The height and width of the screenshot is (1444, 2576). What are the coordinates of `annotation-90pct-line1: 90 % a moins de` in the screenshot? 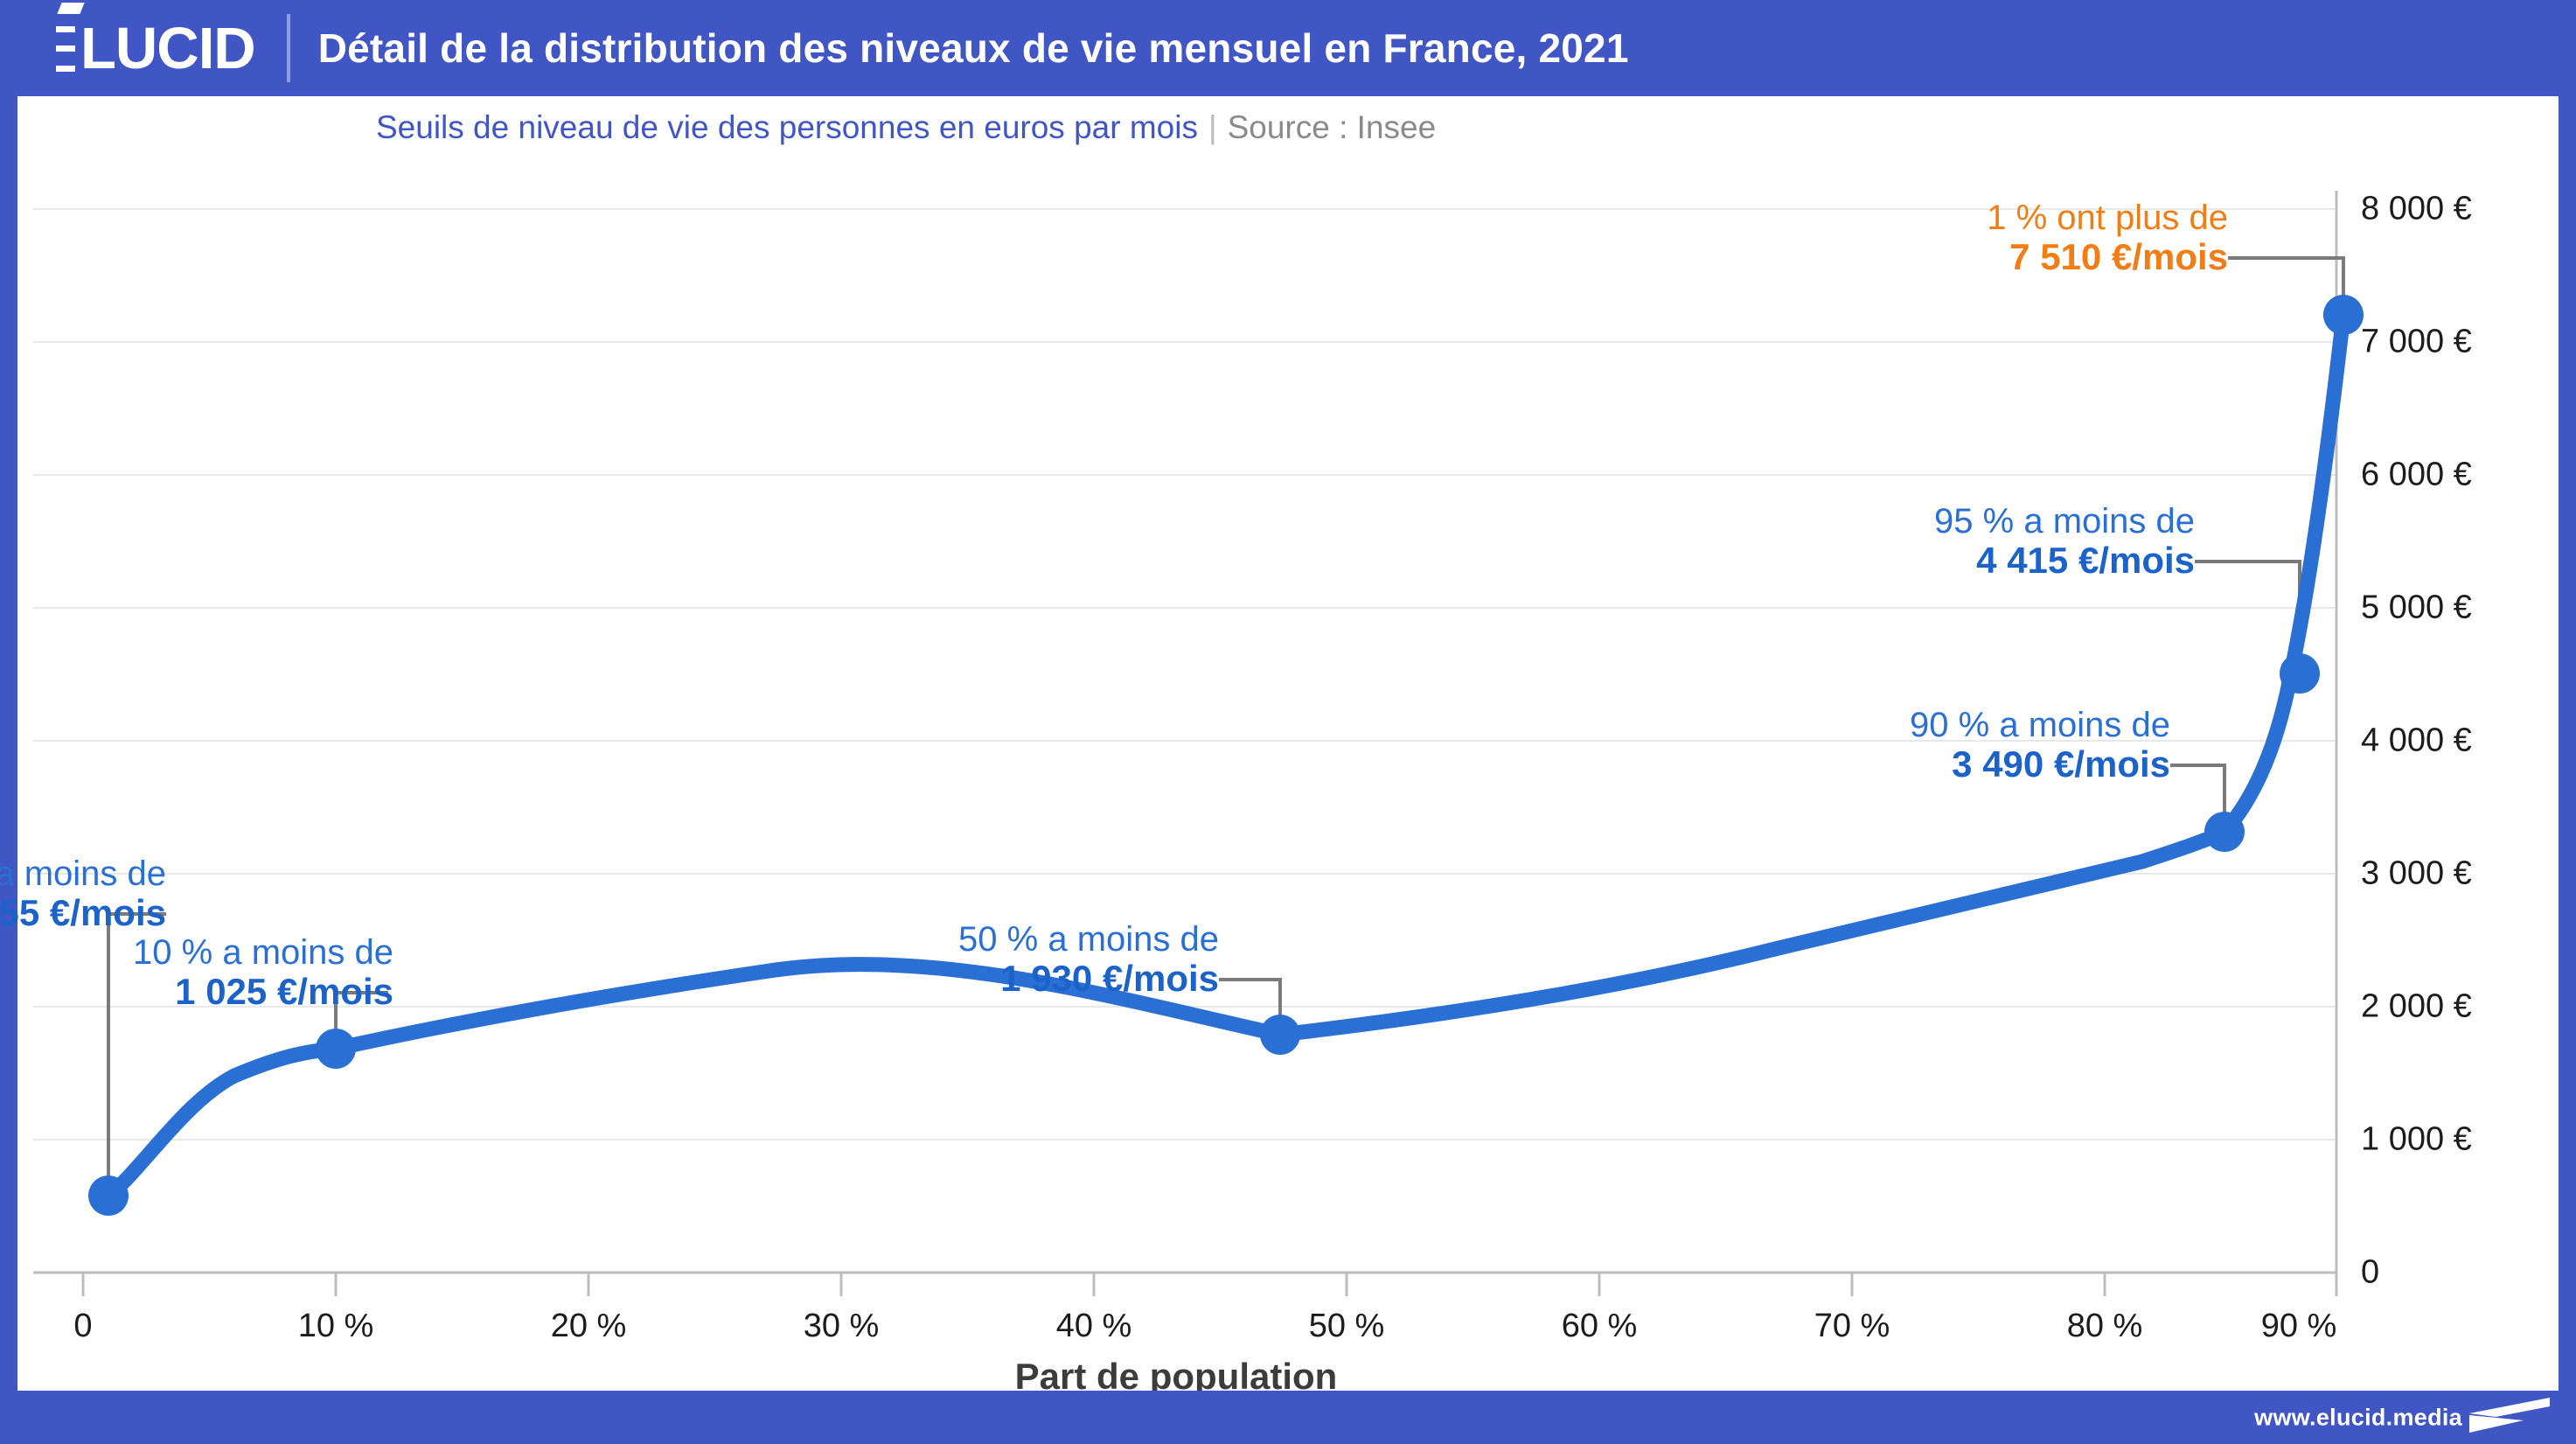 It's located at (2040, 725).